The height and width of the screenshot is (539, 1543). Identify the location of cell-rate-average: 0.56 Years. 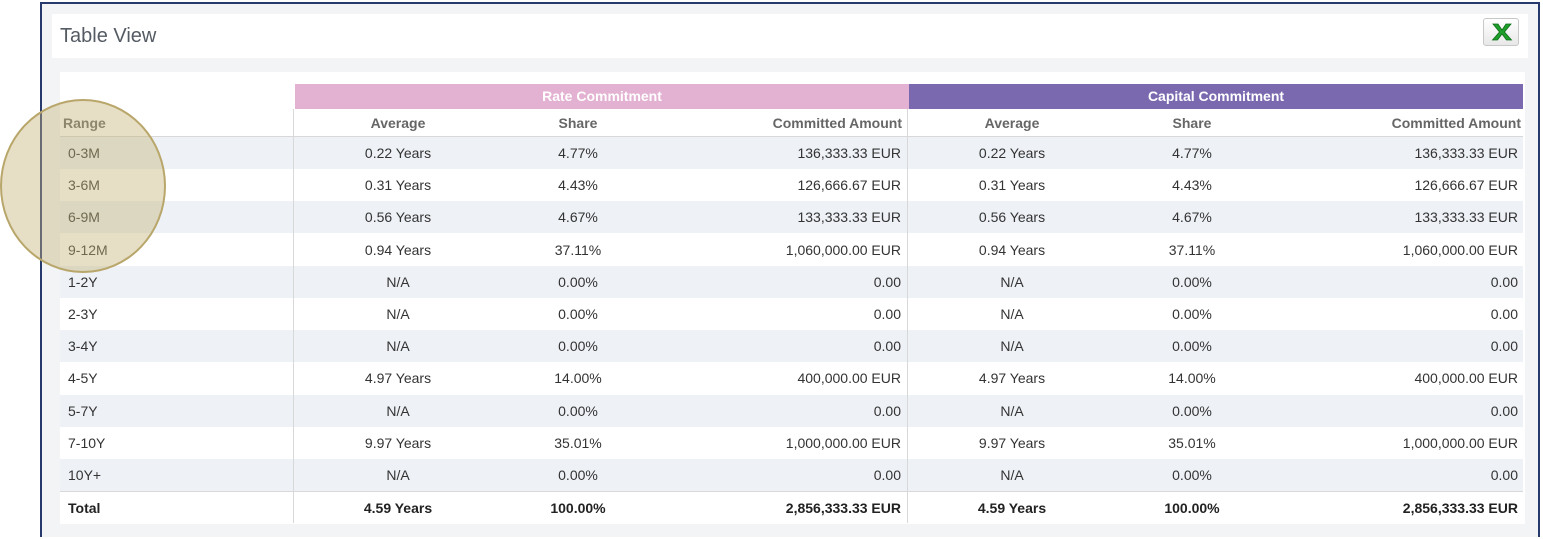
(398, 217).